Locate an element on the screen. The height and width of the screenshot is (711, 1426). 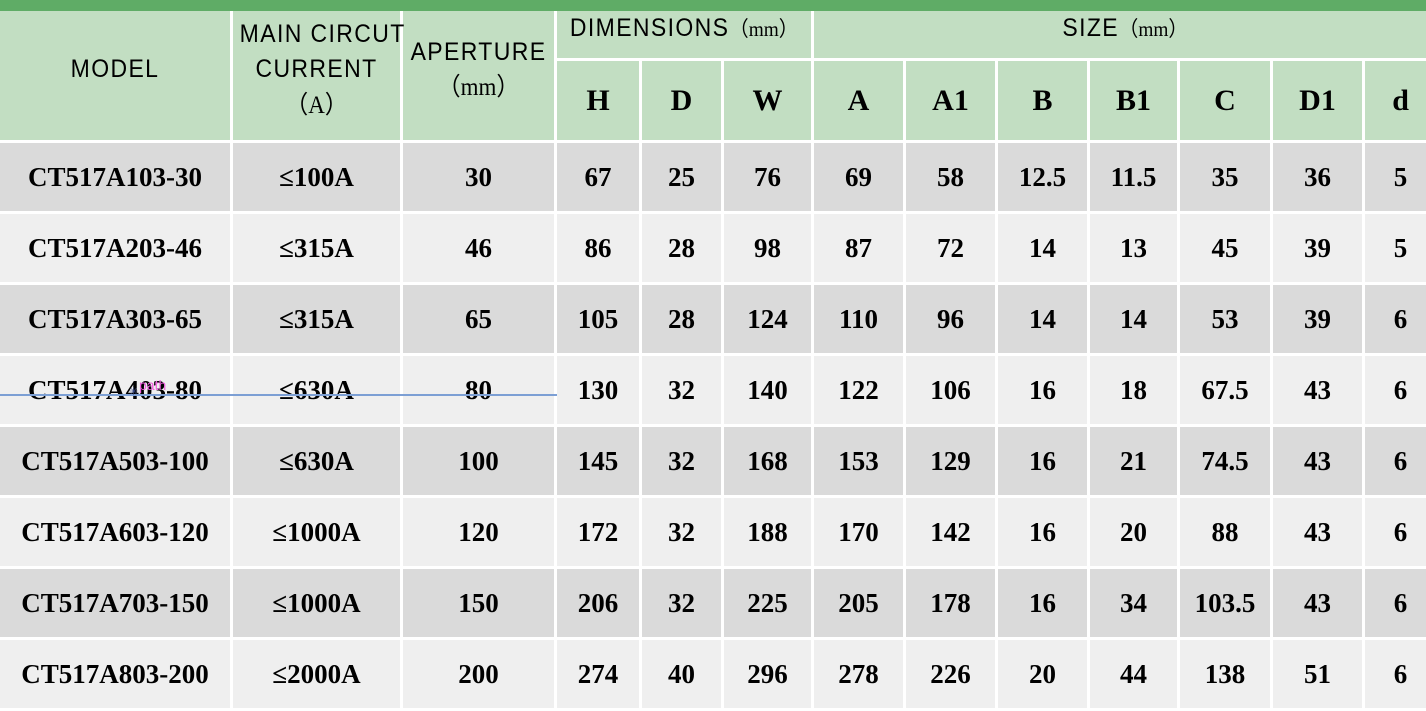
header-main-circuit-current-l2: CURRENT is located at coordinates (316, 69).